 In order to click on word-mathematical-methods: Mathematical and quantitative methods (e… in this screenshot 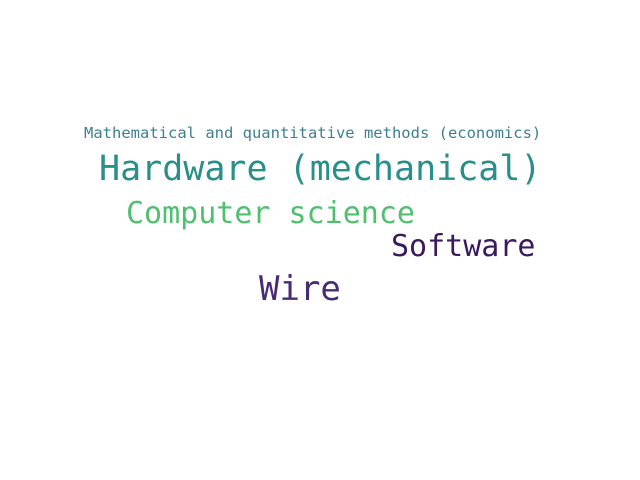, I will do `click(313, 133)`.